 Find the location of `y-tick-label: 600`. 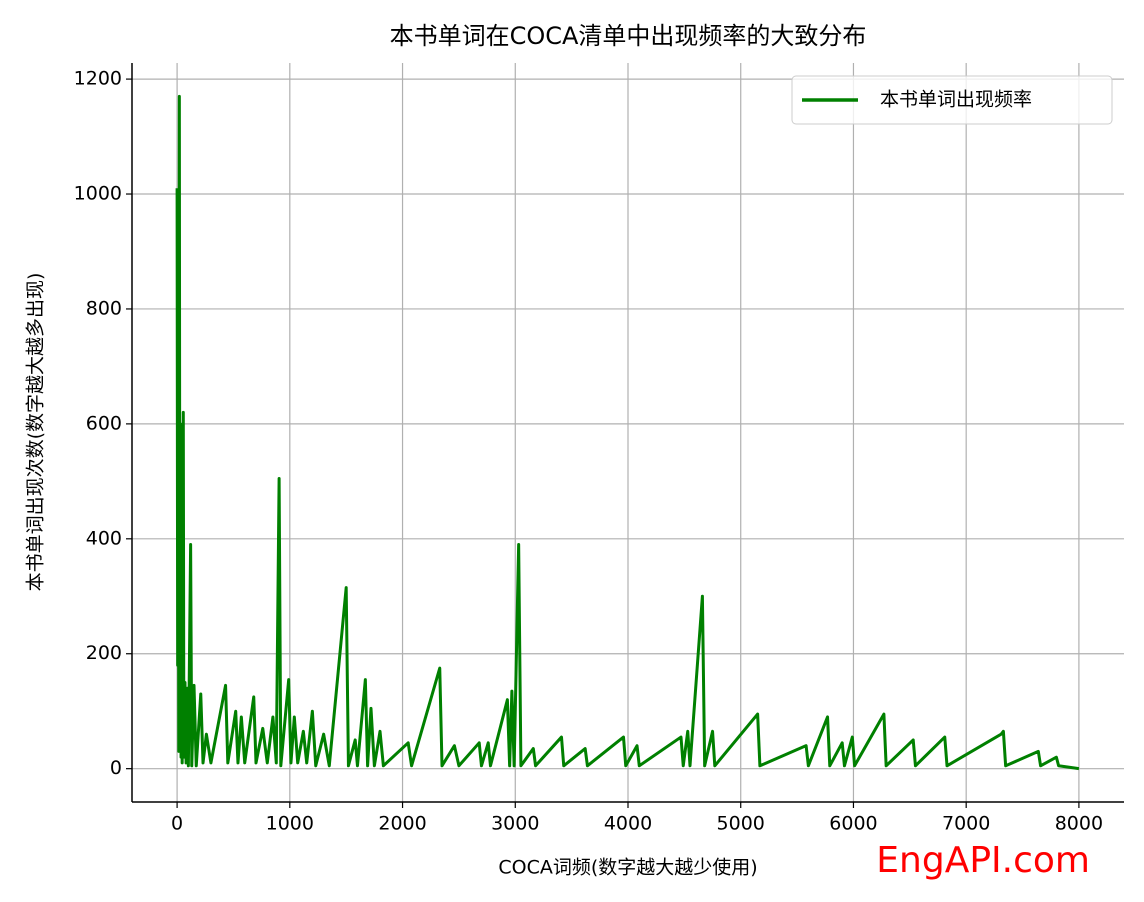

y-tick-label: 600 is located at coordinates (104, 423).